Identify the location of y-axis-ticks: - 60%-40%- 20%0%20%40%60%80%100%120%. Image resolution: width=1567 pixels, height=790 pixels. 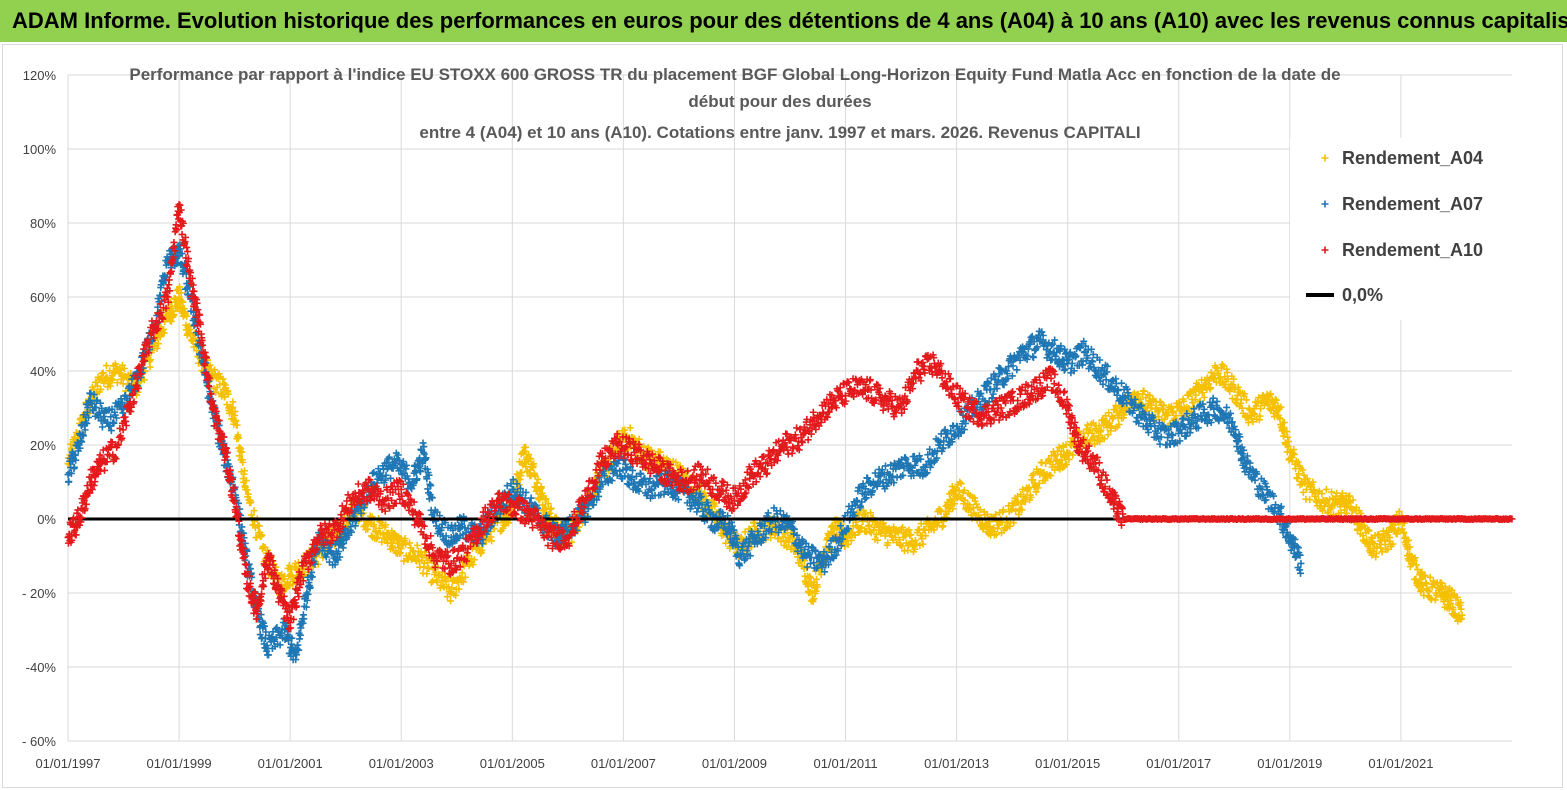
(39, 408).